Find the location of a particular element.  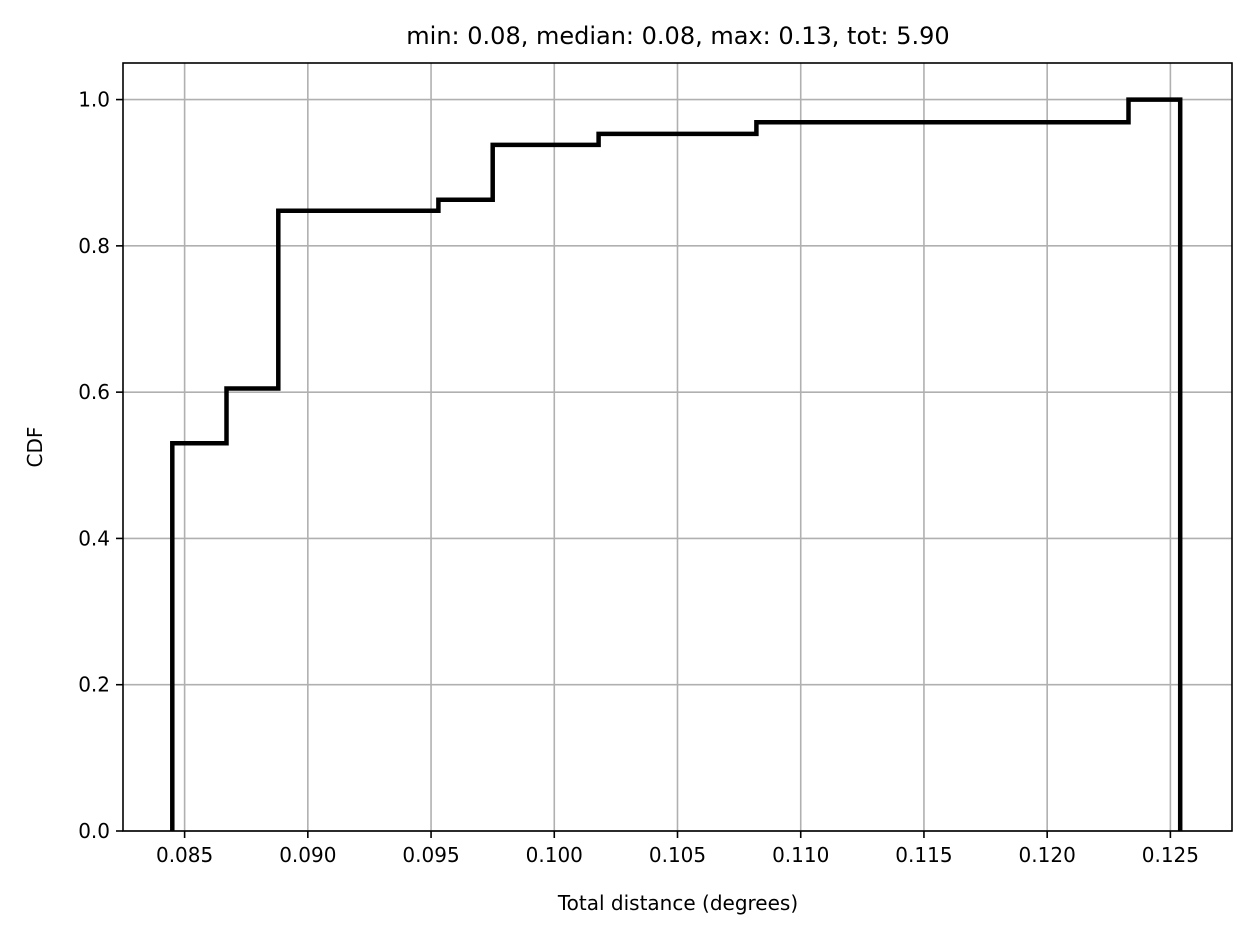

y-tick-label: 0.2 is located at coordinates (94, 685).